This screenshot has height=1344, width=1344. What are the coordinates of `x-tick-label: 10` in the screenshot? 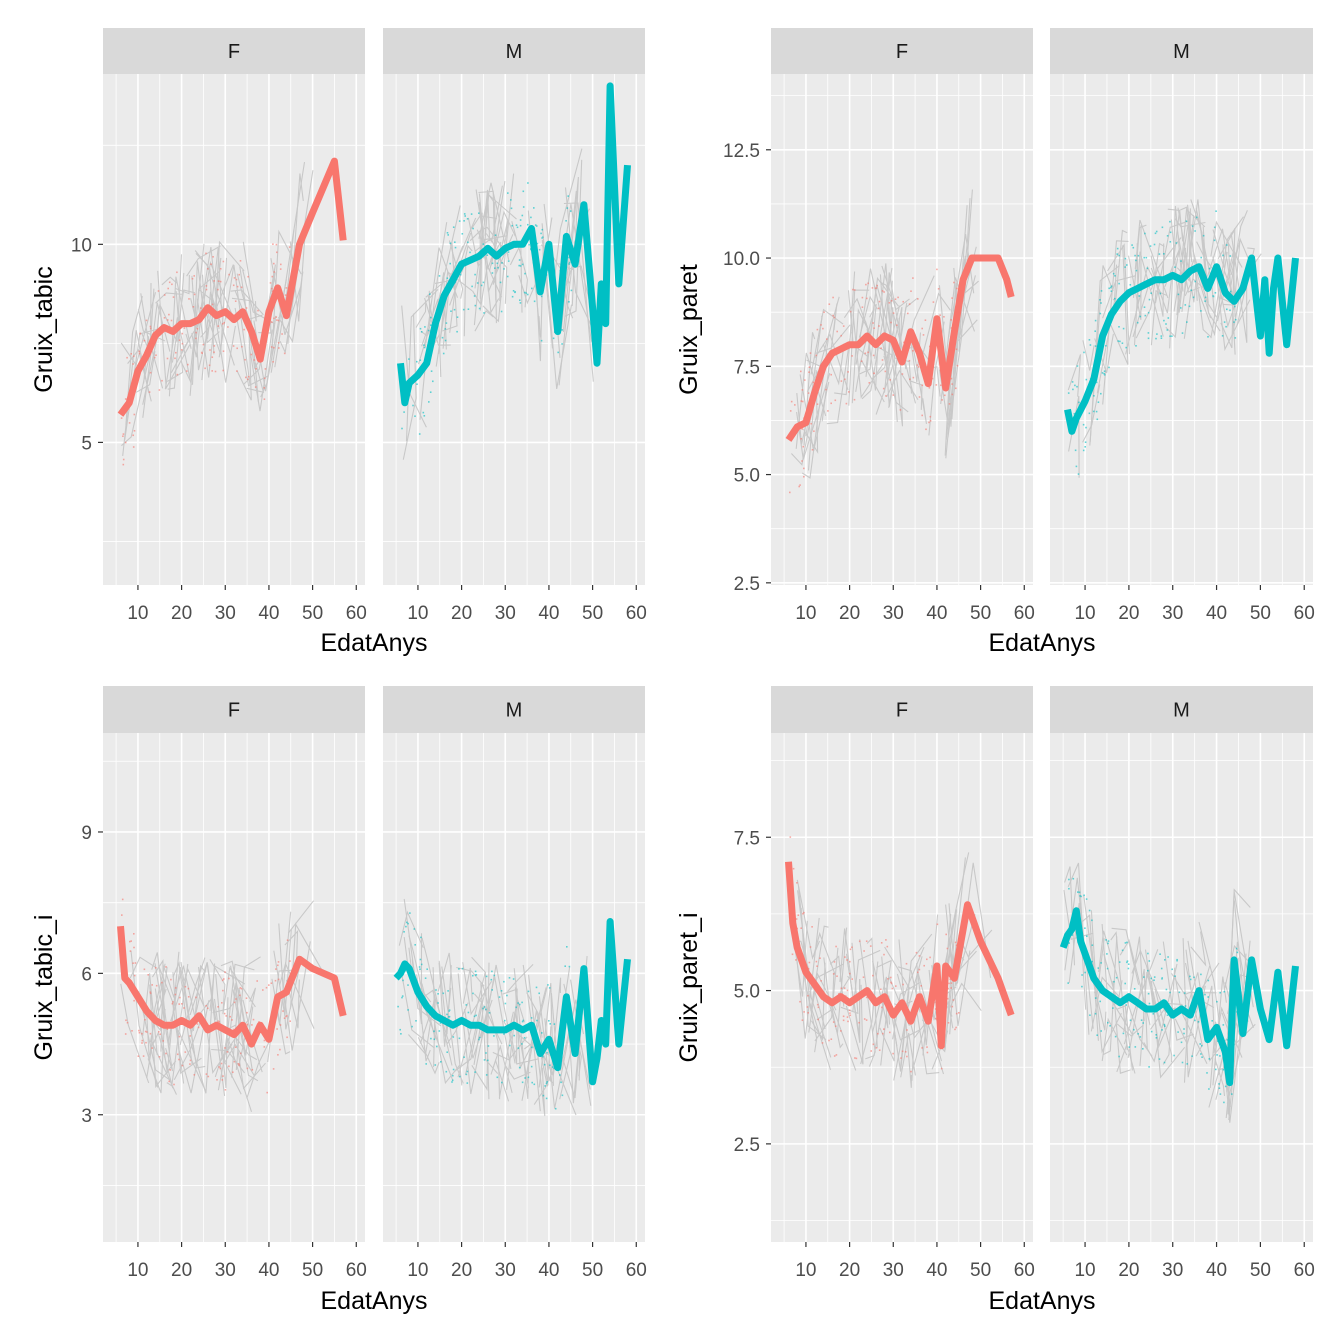 It's located at (137, 1270).